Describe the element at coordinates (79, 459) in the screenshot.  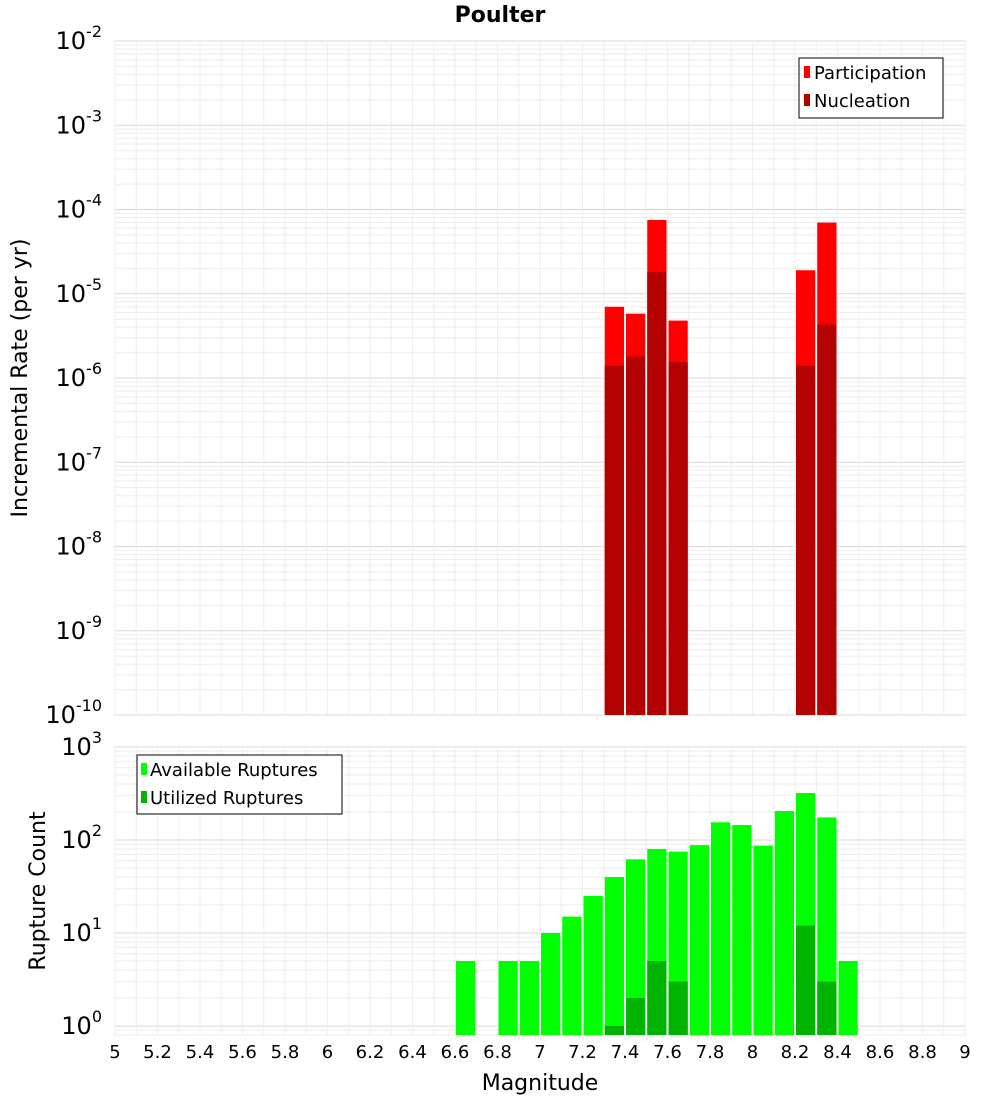
I see `rate-y-tick-label: 10⁻⁷` at that location.